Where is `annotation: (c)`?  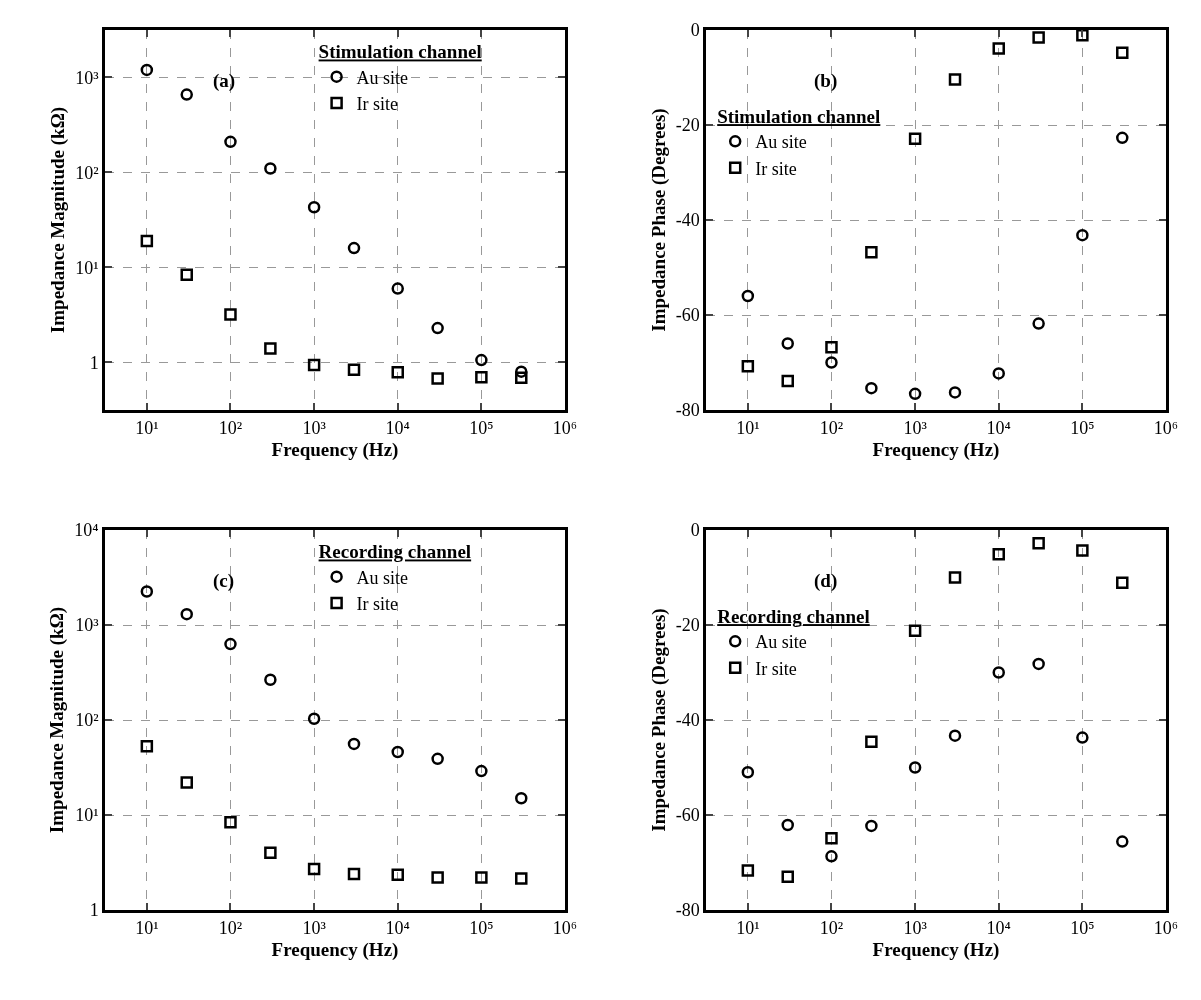
annotation: (c) is located at coordinates (224, 581).